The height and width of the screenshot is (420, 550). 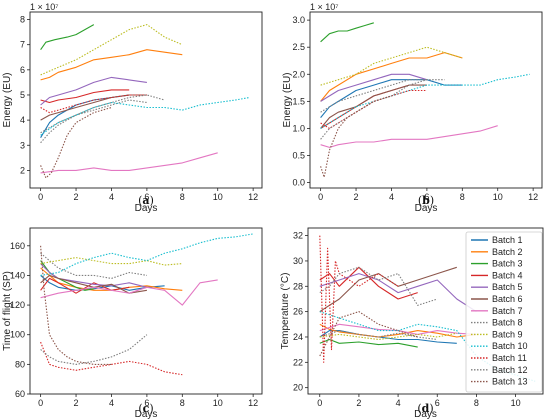 I want to click on panel-label-letter: d, so click(x=426, y=408).